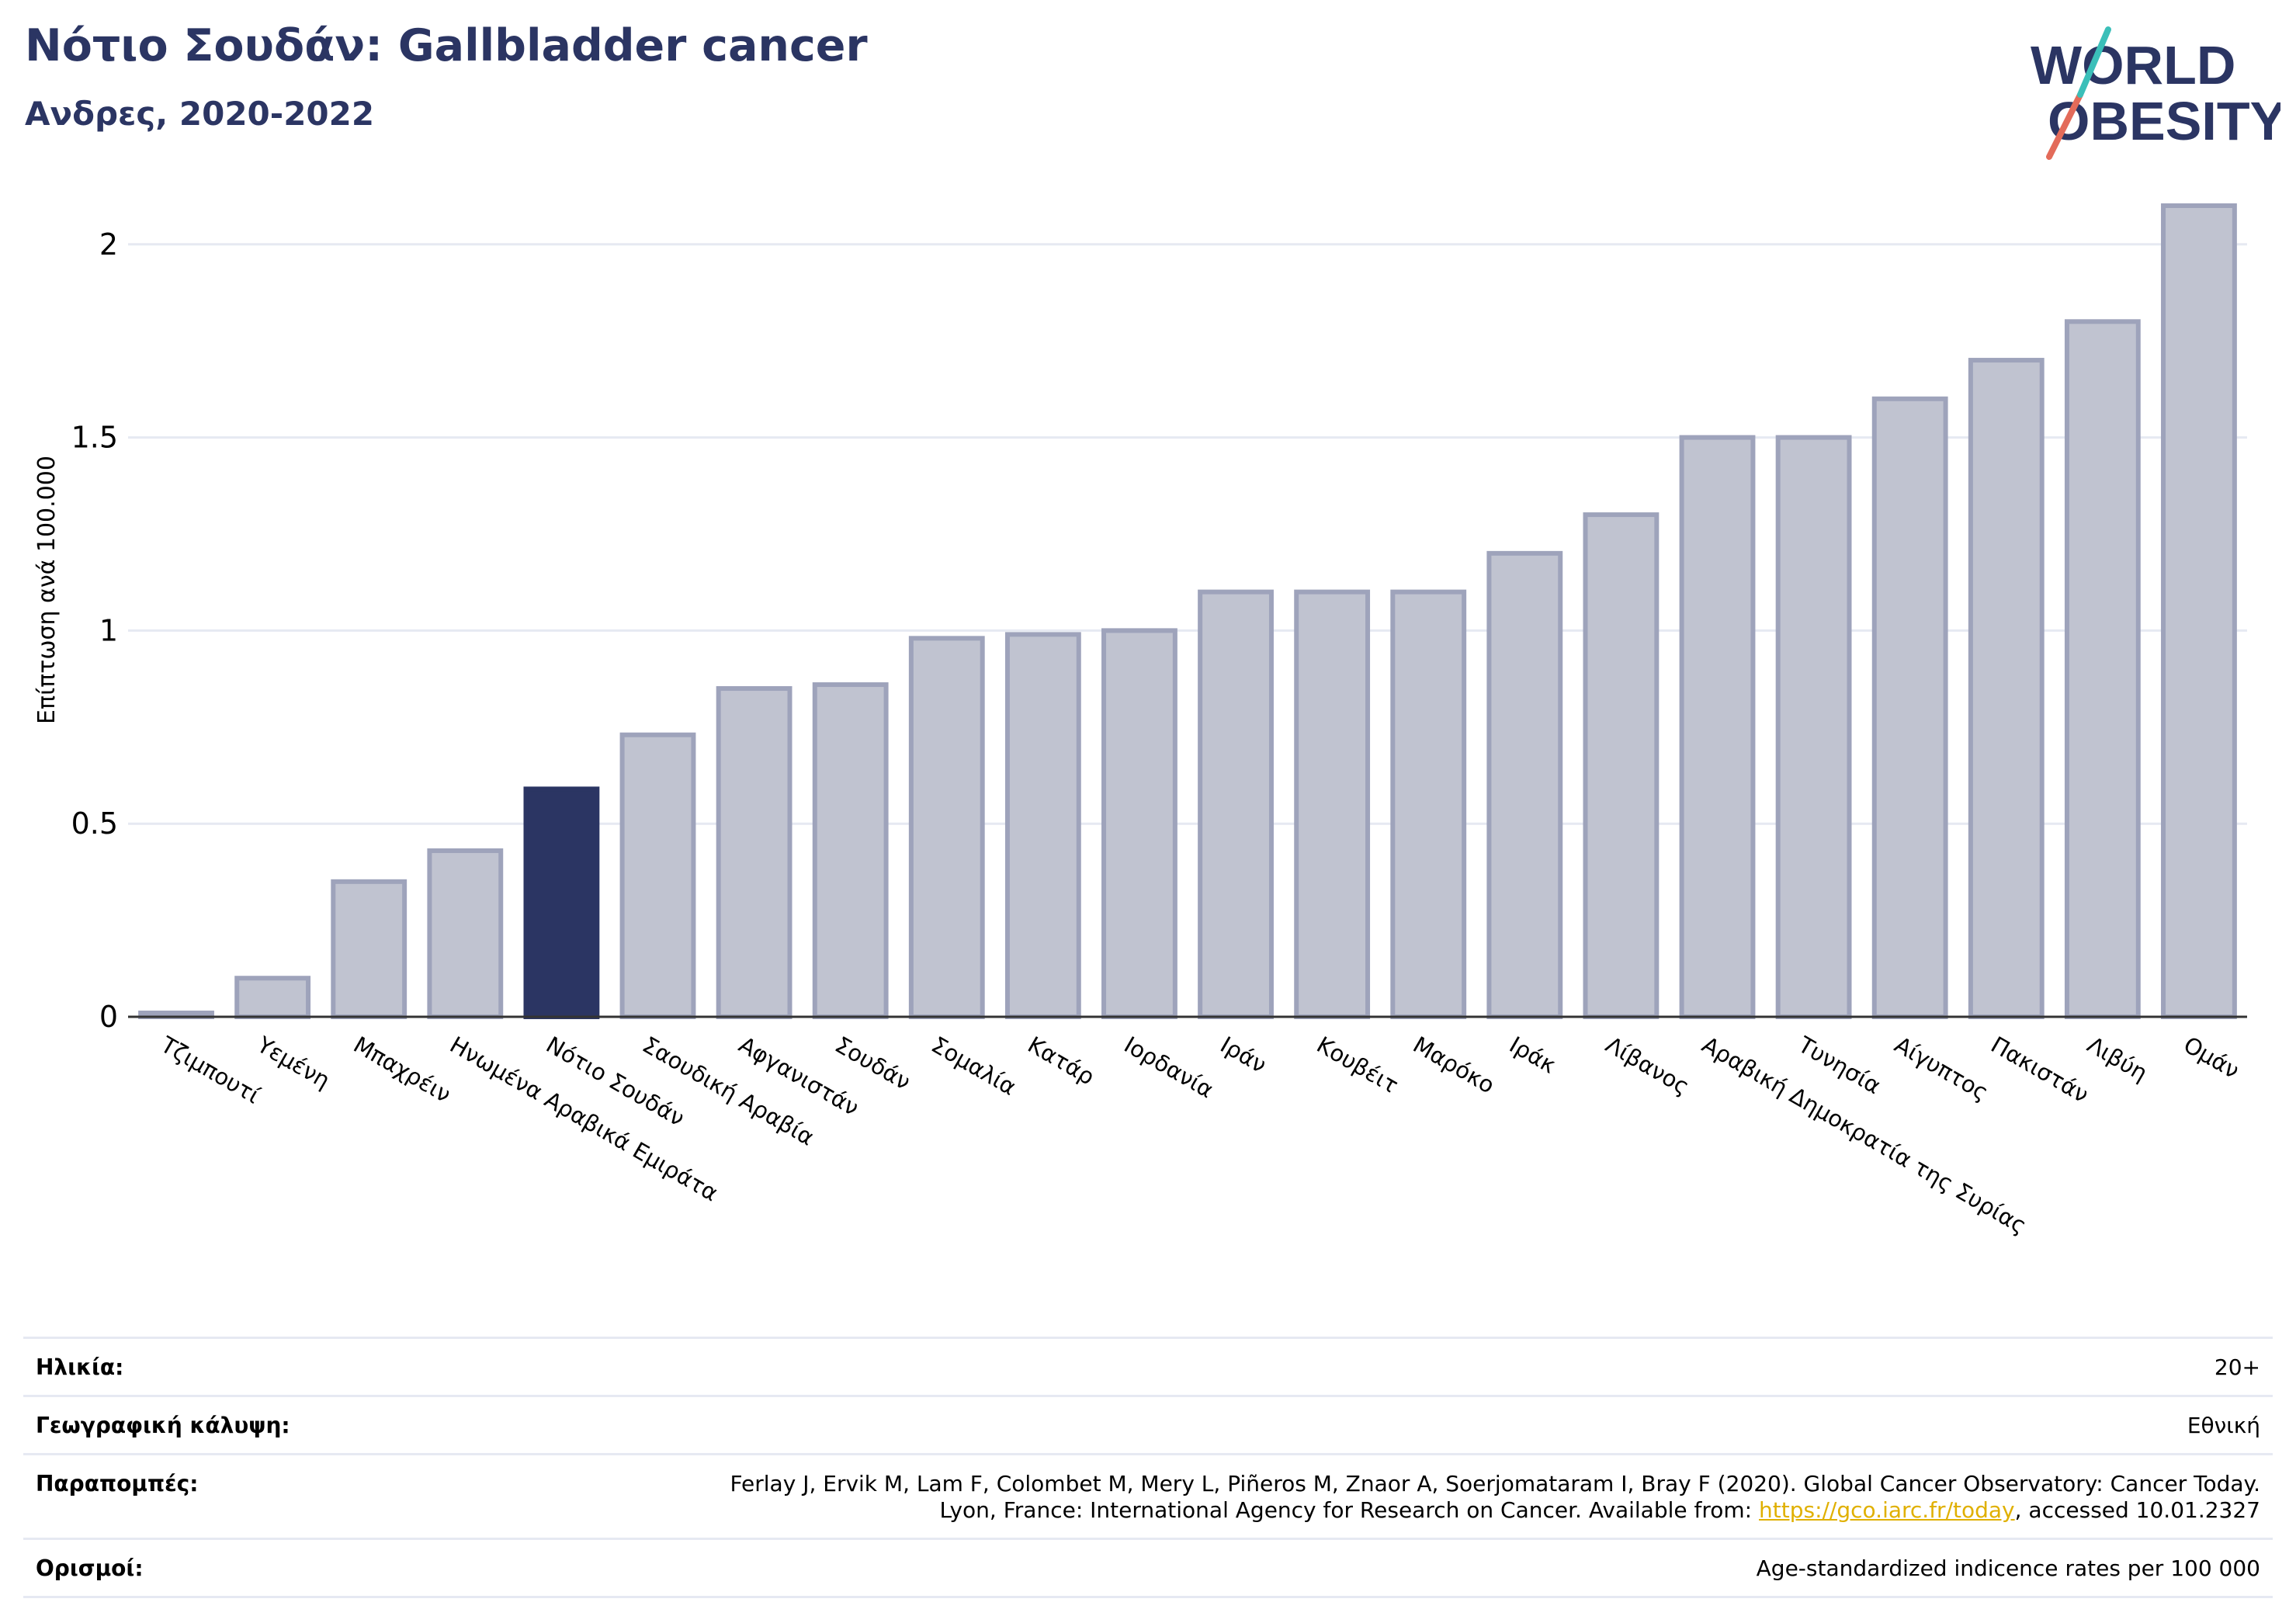 The height and width of the screenshot is (1623, 2296). What do you see at coordinates (1864, 1136) in the screenshot?
I see `x-tick-label: Αραβική Δημοκρατία της Συρίας` at bounding box center [1864, 1136].